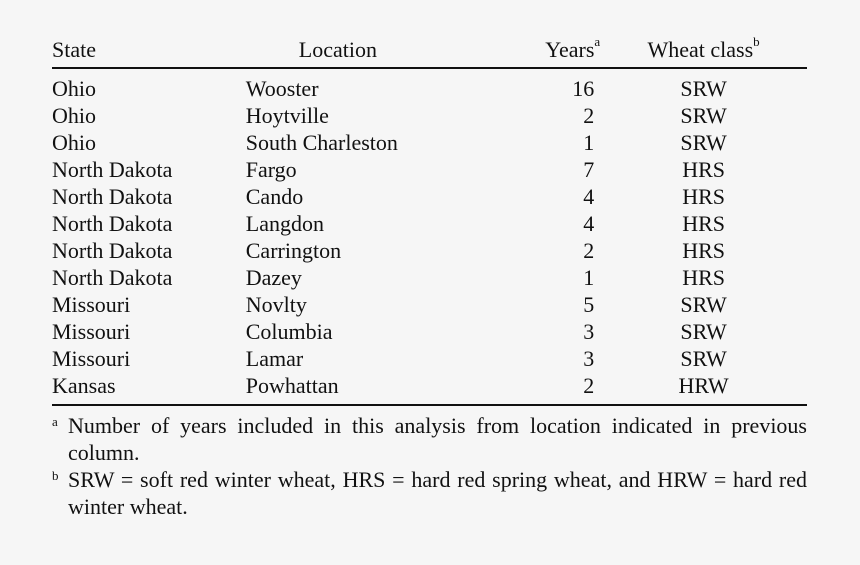 The height and width of the screenshot is (565, 860). Describe the element at coordinates (429, 196) in the screenshot. I see `table-row: North Dakota Cando 4 HRS` at that location.